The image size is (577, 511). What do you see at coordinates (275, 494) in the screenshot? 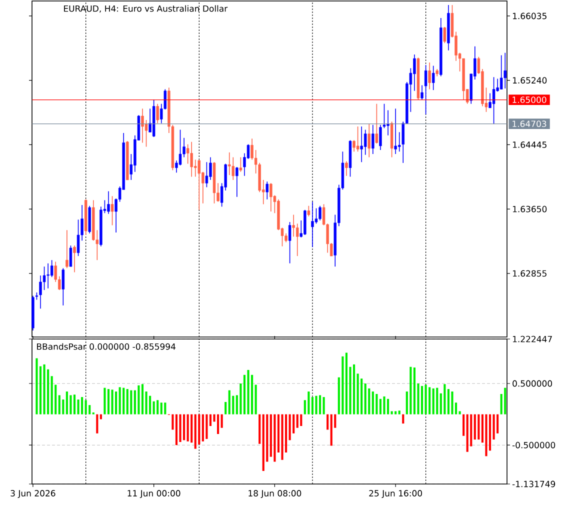
I see `x-tick-label: 18 Jun 08:00` at bounding box center [275, 494].